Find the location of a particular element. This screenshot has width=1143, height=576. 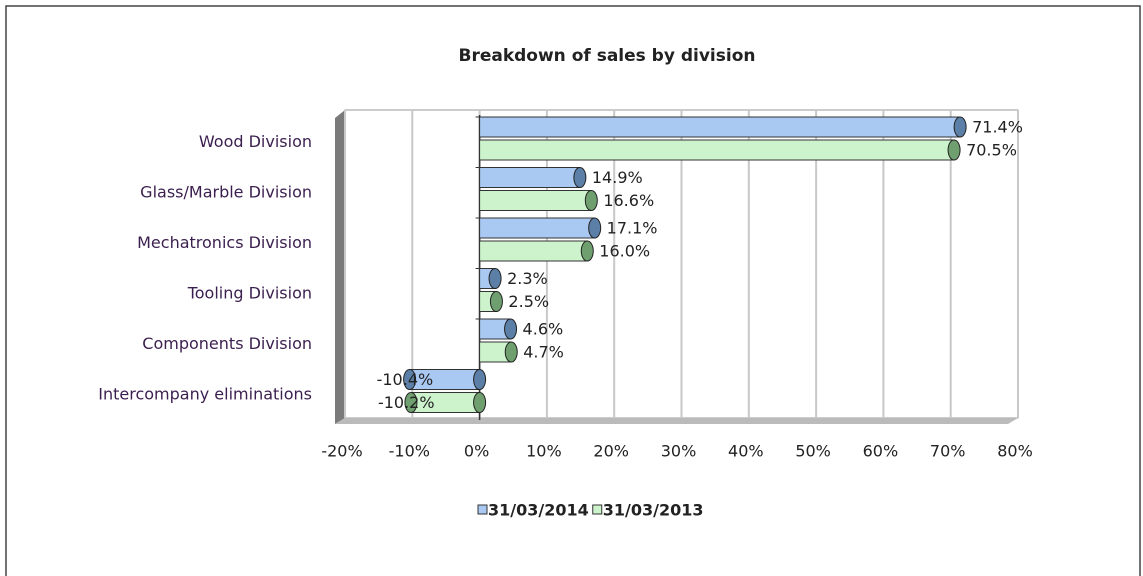

legend-label: 31/03/2014 is located at coordinates (538, 510).